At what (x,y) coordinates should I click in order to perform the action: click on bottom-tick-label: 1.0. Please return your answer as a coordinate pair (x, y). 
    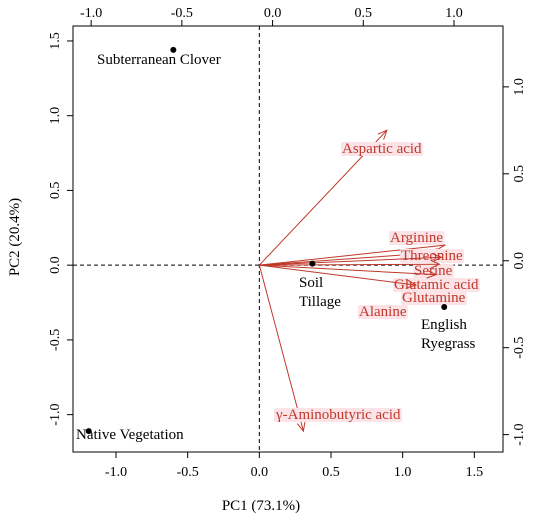
    Looking at the image, I should click on (403, 472).